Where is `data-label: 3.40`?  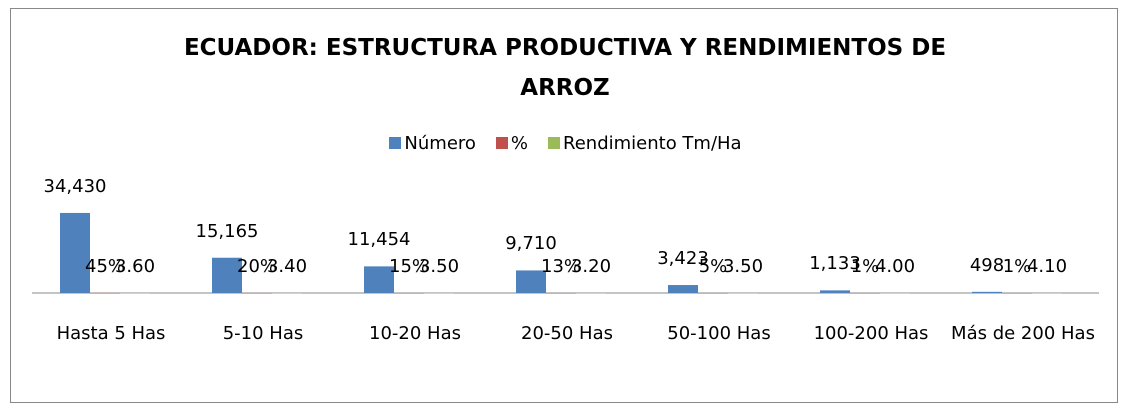
data-label: 3.40 is located at coordinates (287, 266).